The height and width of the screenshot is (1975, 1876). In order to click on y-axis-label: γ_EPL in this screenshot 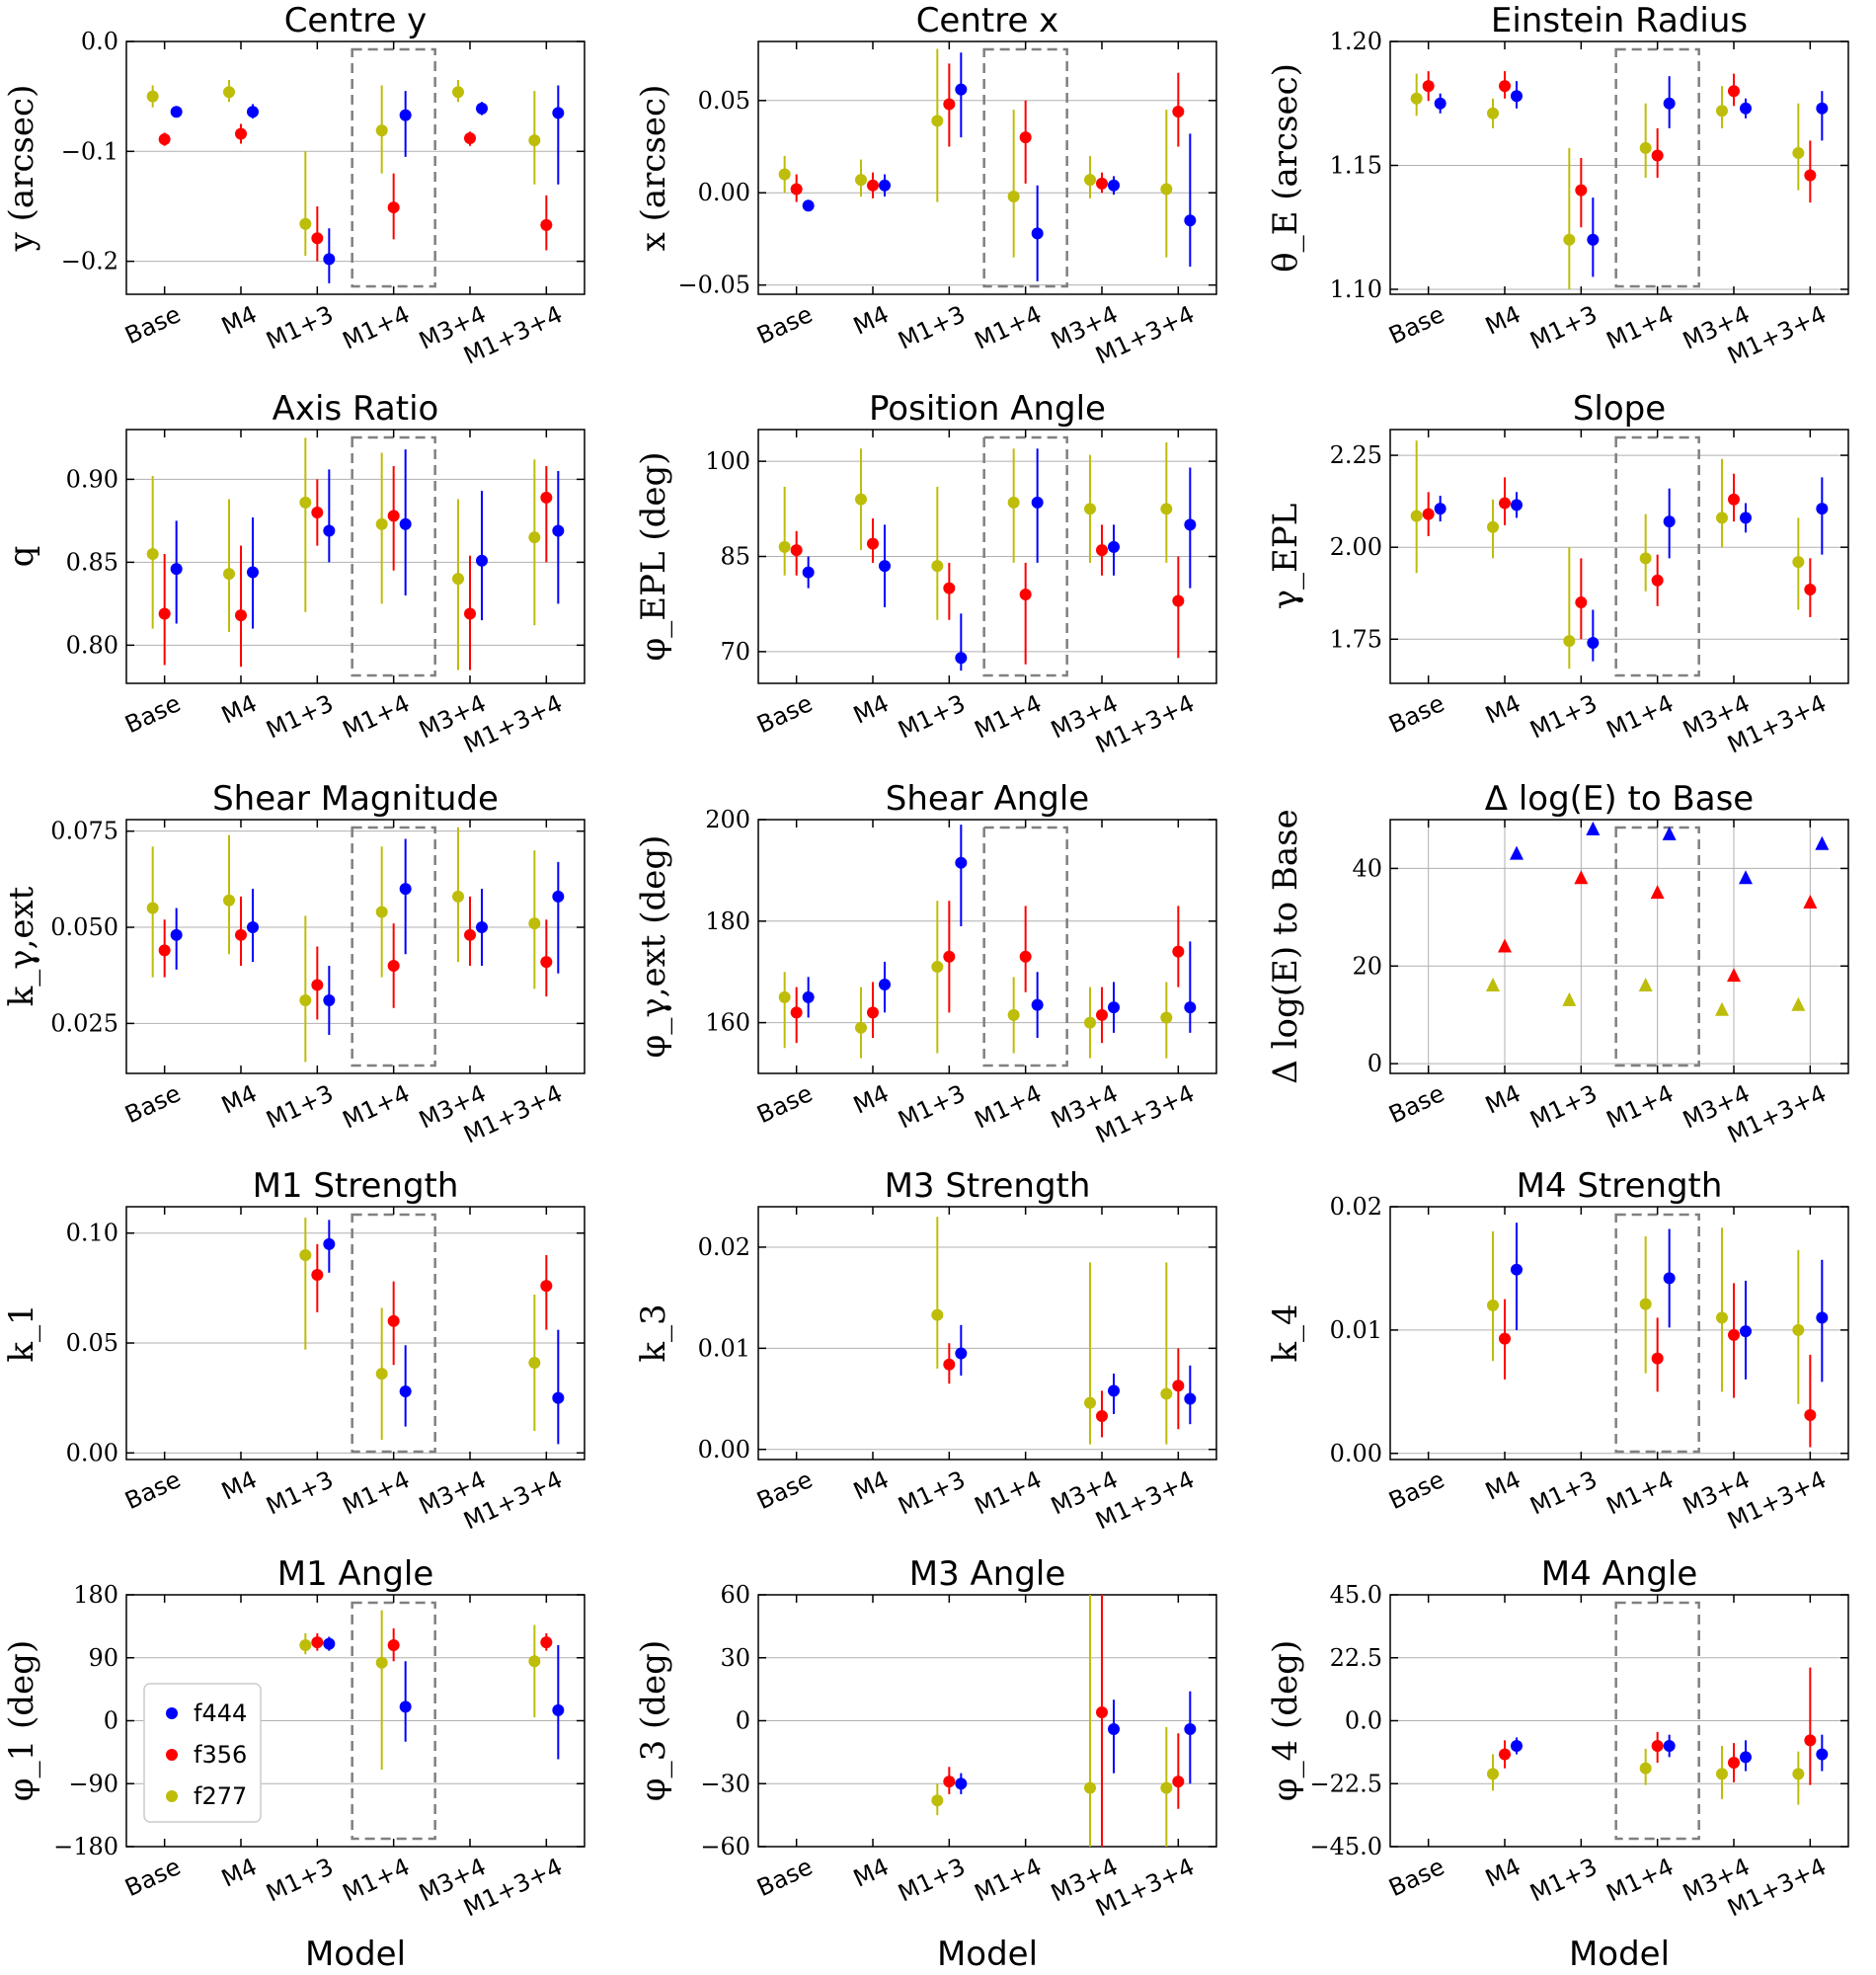, I will do `click(1286, 557)`.